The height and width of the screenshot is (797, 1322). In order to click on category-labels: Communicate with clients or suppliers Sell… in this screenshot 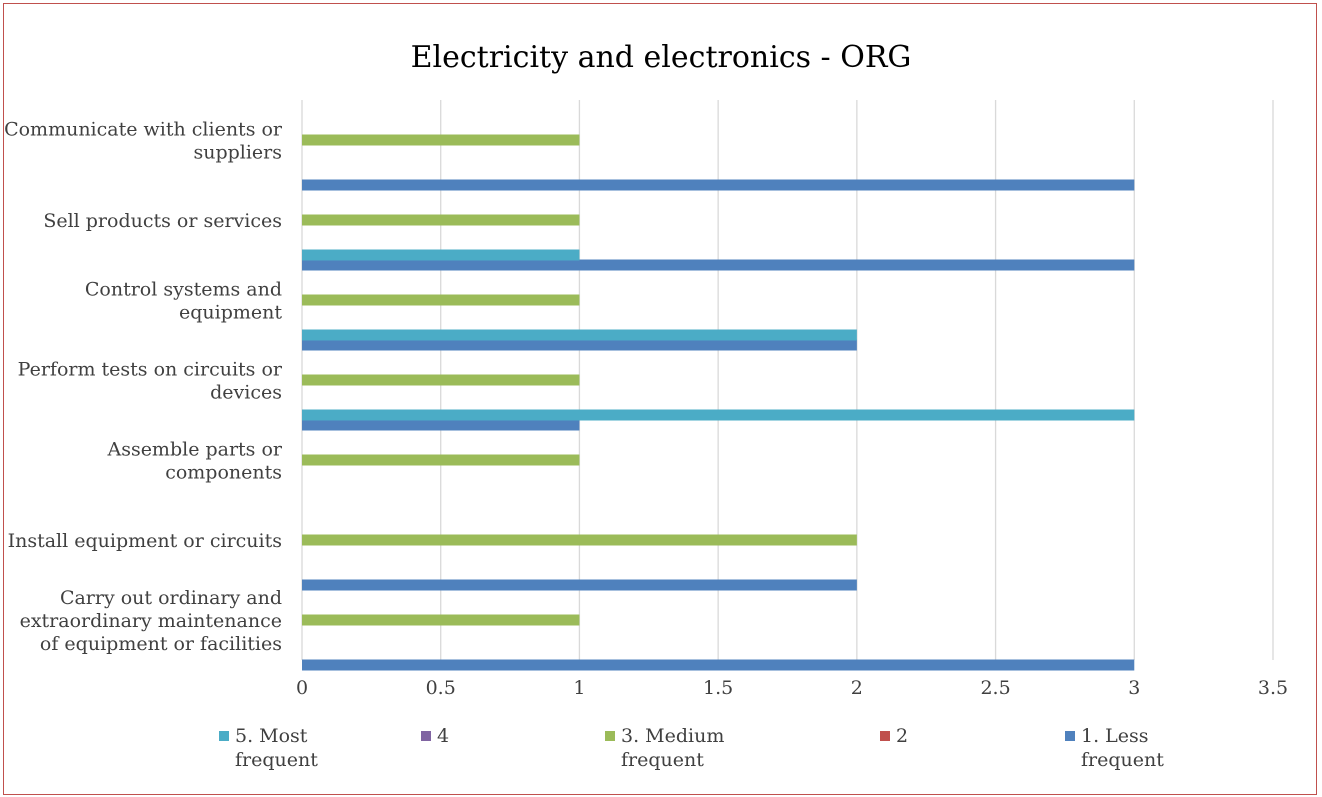, I will do `click(143, 387)`.